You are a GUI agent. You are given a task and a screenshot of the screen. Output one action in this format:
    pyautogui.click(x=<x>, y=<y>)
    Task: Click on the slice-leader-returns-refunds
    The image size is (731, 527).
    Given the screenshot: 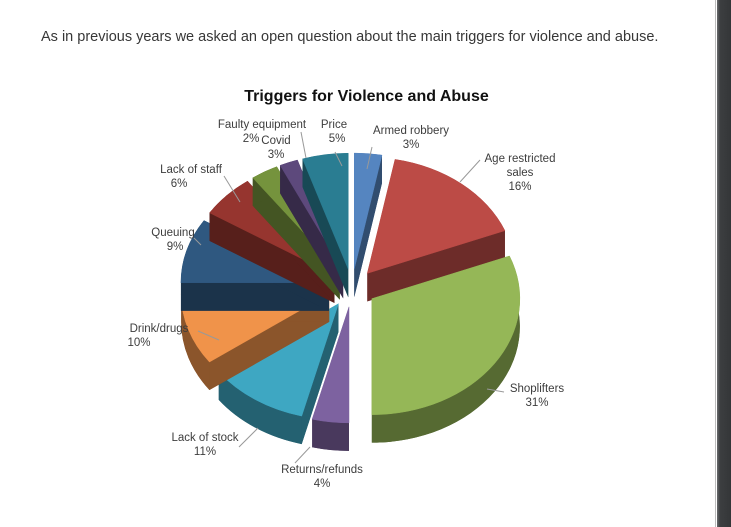 What is the action you would take?
    pyautogui.click(x=302, y=455)
    